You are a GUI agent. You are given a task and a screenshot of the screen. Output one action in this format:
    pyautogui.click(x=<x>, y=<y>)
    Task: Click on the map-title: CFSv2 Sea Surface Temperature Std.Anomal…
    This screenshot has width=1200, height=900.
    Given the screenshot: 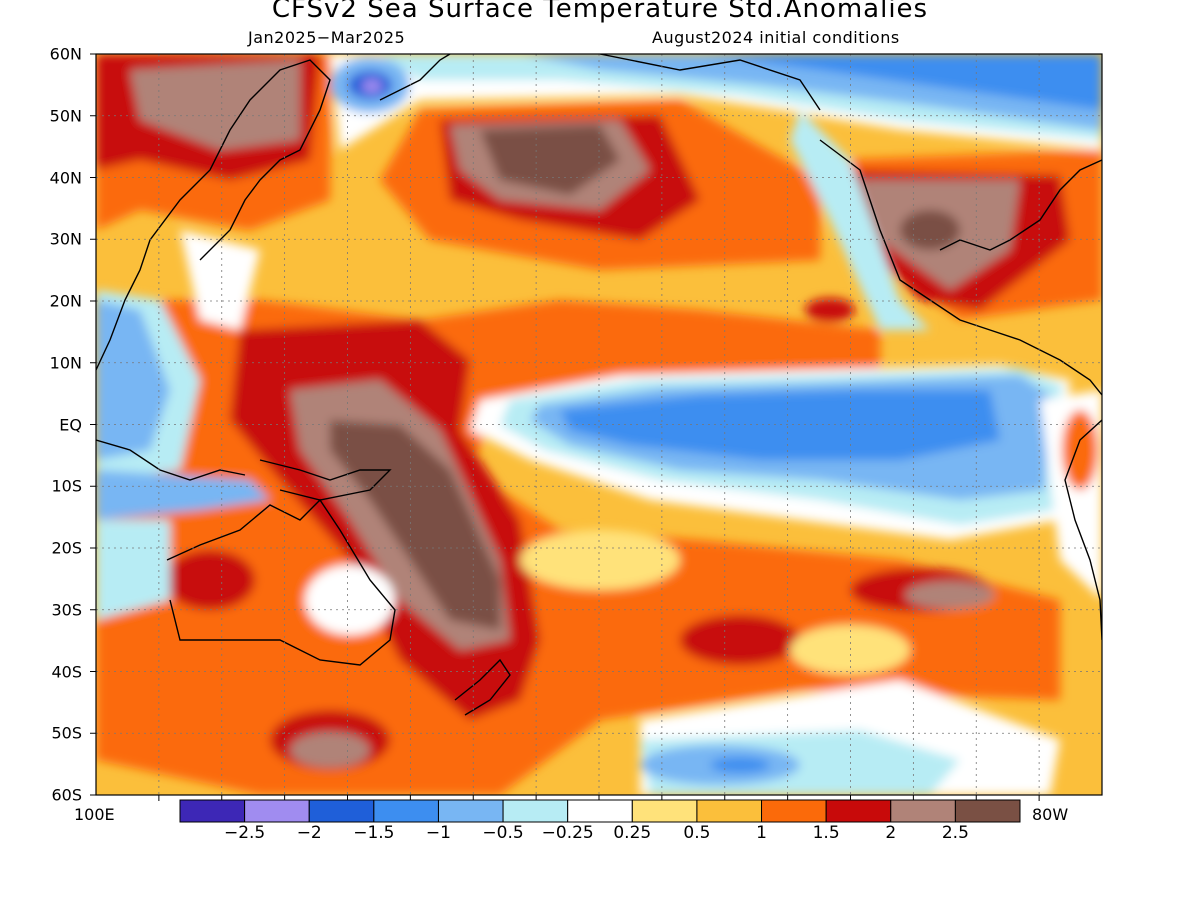 What is the action you would take?
    pyautogui.click(x=600, y=12)
    